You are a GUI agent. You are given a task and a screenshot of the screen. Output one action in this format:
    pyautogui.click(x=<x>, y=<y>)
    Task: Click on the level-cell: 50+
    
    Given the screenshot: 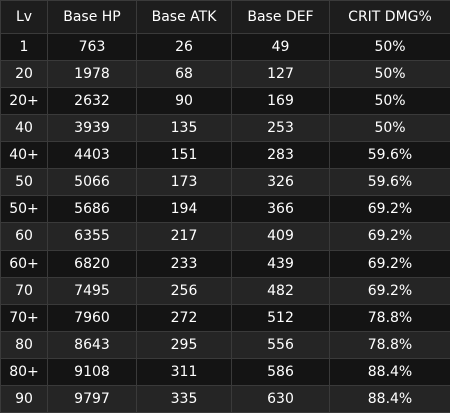 What is the action you would take?
    pyautogui.click(x=24, y=209)
    